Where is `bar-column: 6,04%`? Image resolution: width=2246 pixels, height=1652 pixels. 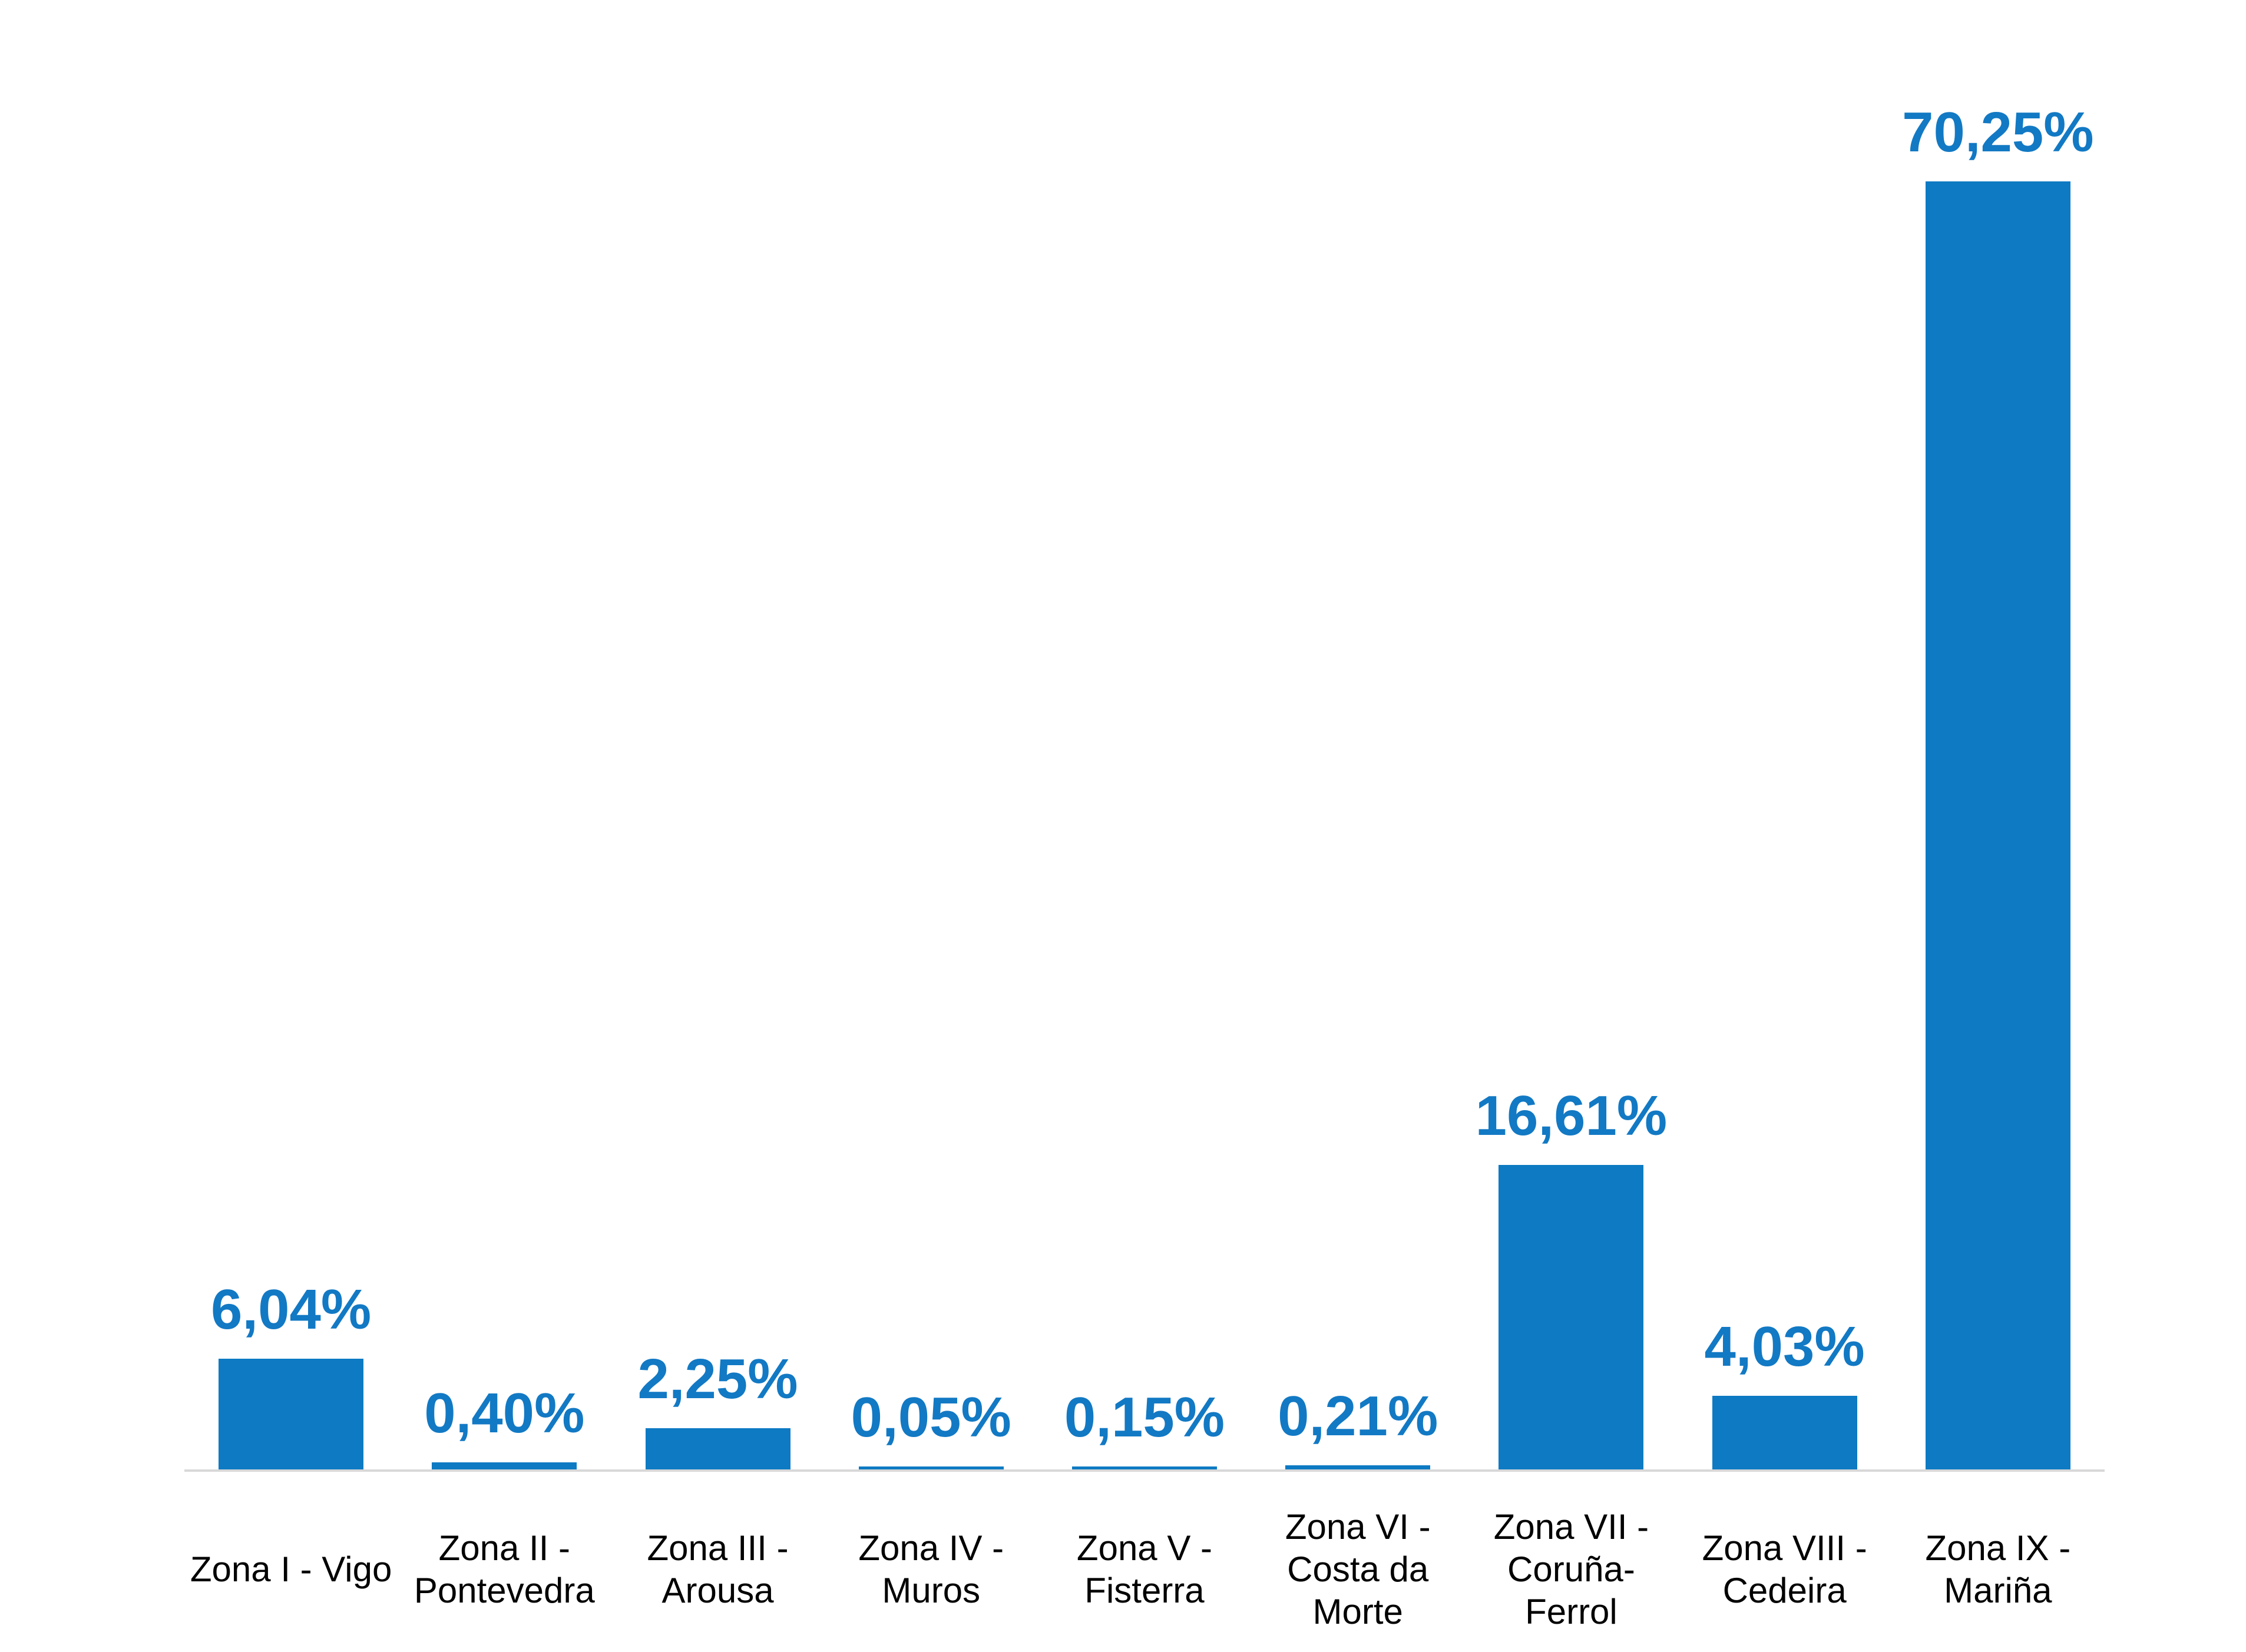 bar-column: 6,04% is located at coordinates (291, 734).